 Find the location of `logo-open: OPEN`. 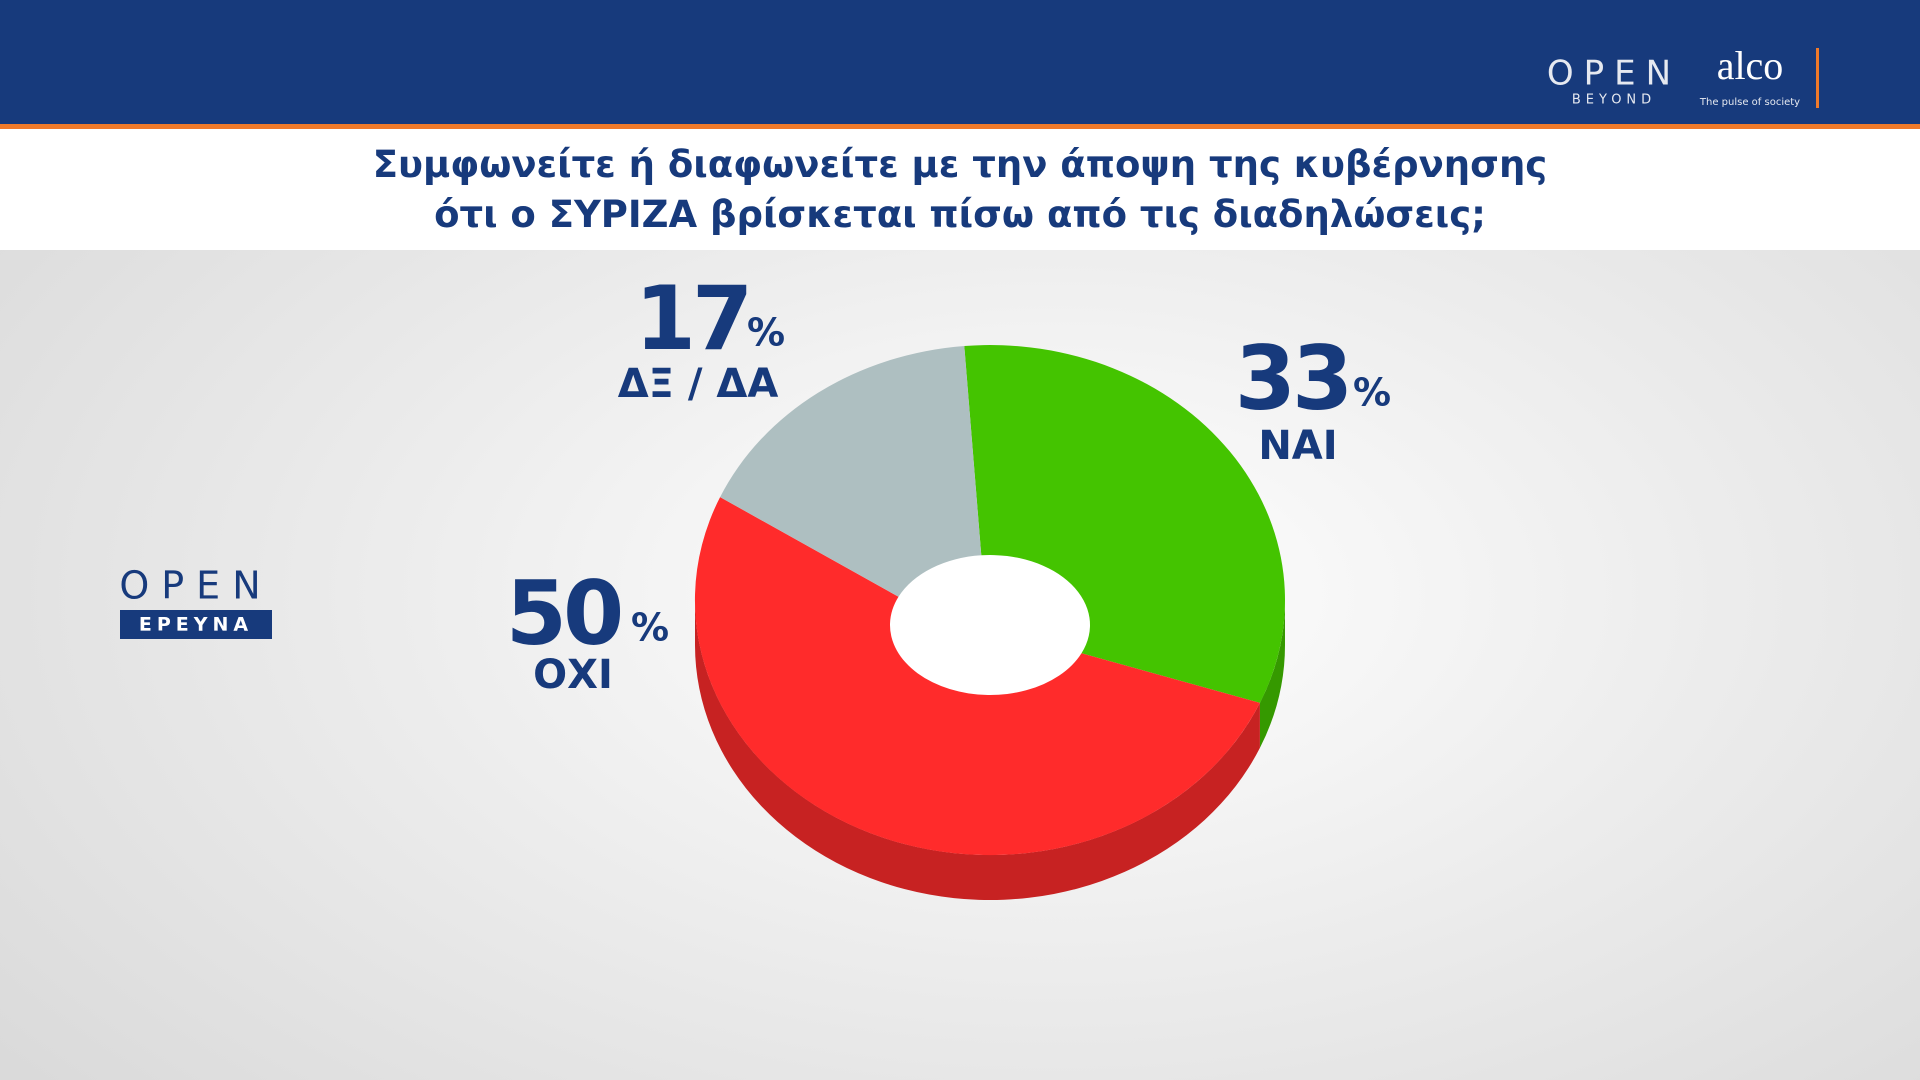

logo-open: OPEN is located at coordinates (1614, 74).